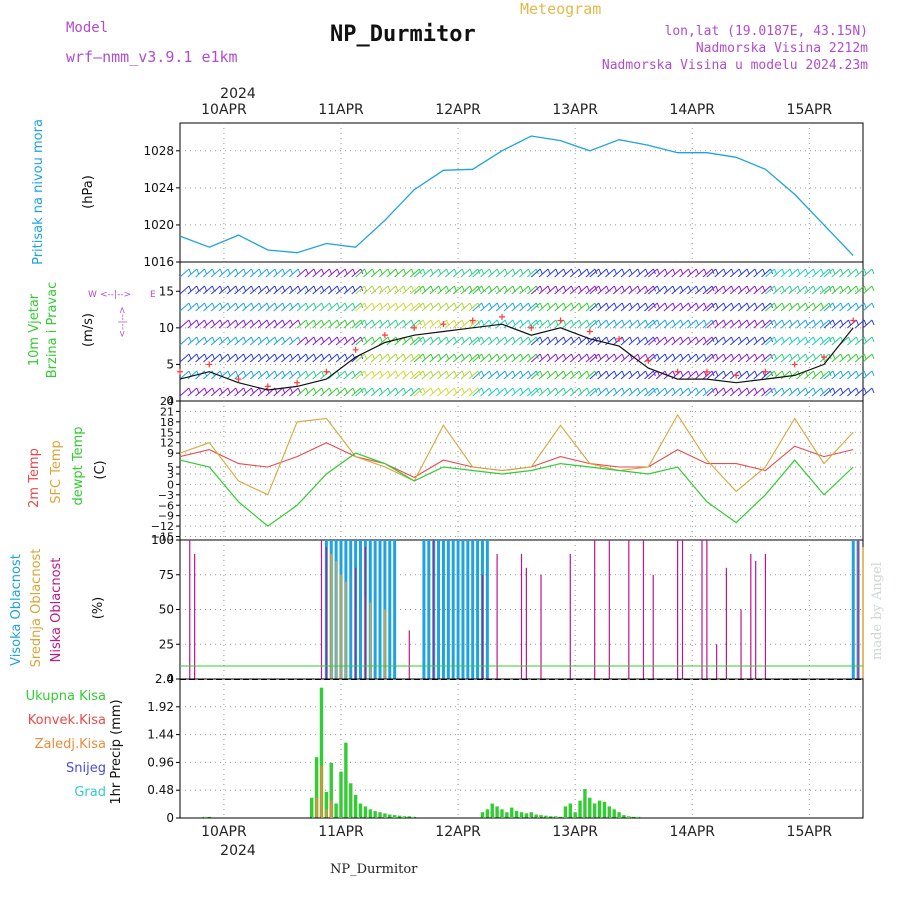 Image resolution: width=900 pixels, height=900 pixels. What do you see at coordinates (781, 48) in the screenshot?
I see `elevation-label: Nadmorska Visina 2212m` at bounding box center [781, 48].